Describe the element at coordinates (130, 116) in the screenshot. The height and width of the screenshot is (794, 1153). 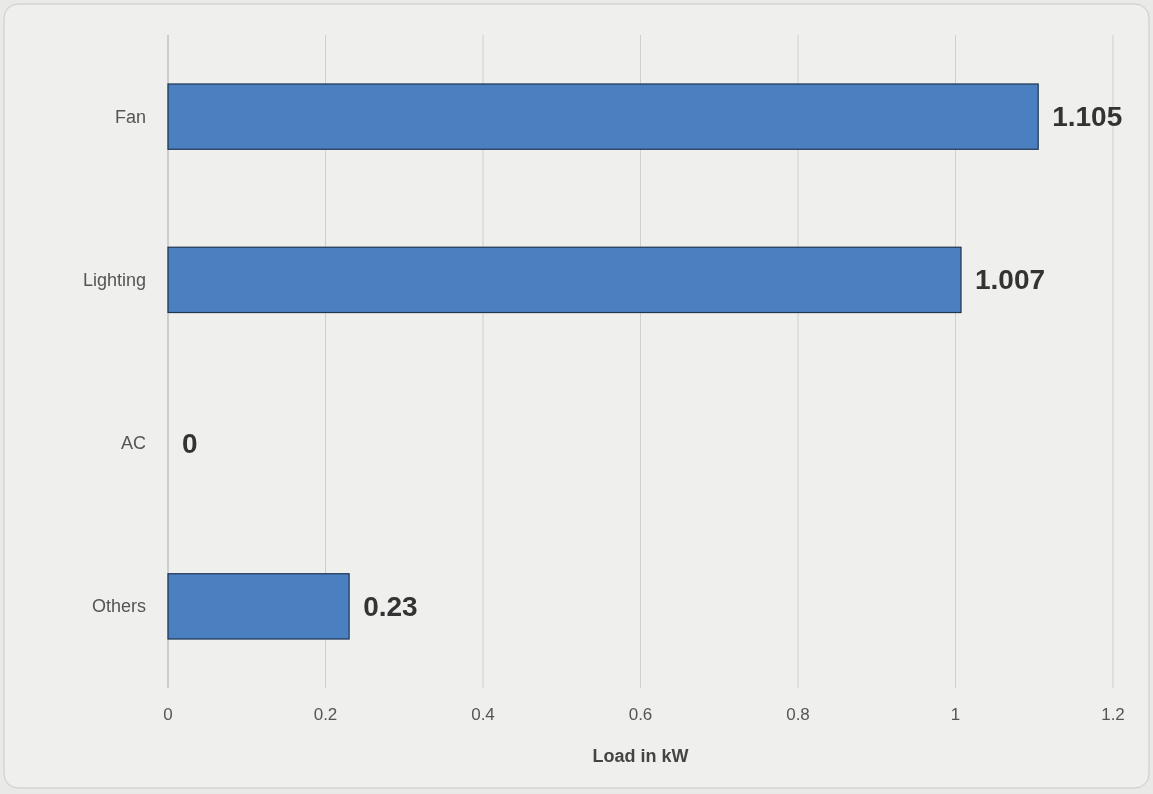
I see `y-tick-label: Fan` at that location.